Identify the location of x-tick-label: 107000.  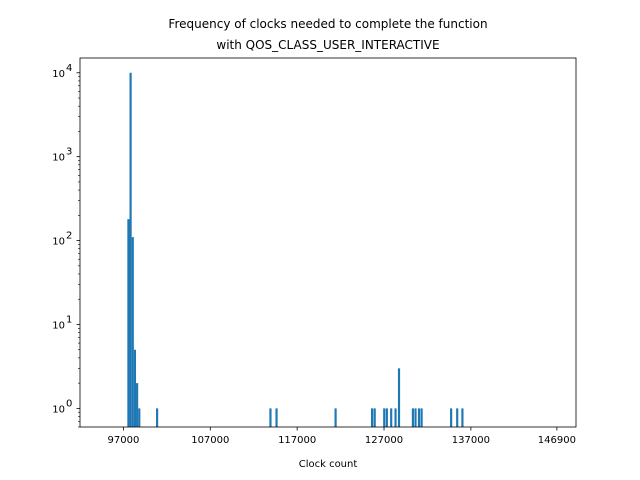
(210, 440).